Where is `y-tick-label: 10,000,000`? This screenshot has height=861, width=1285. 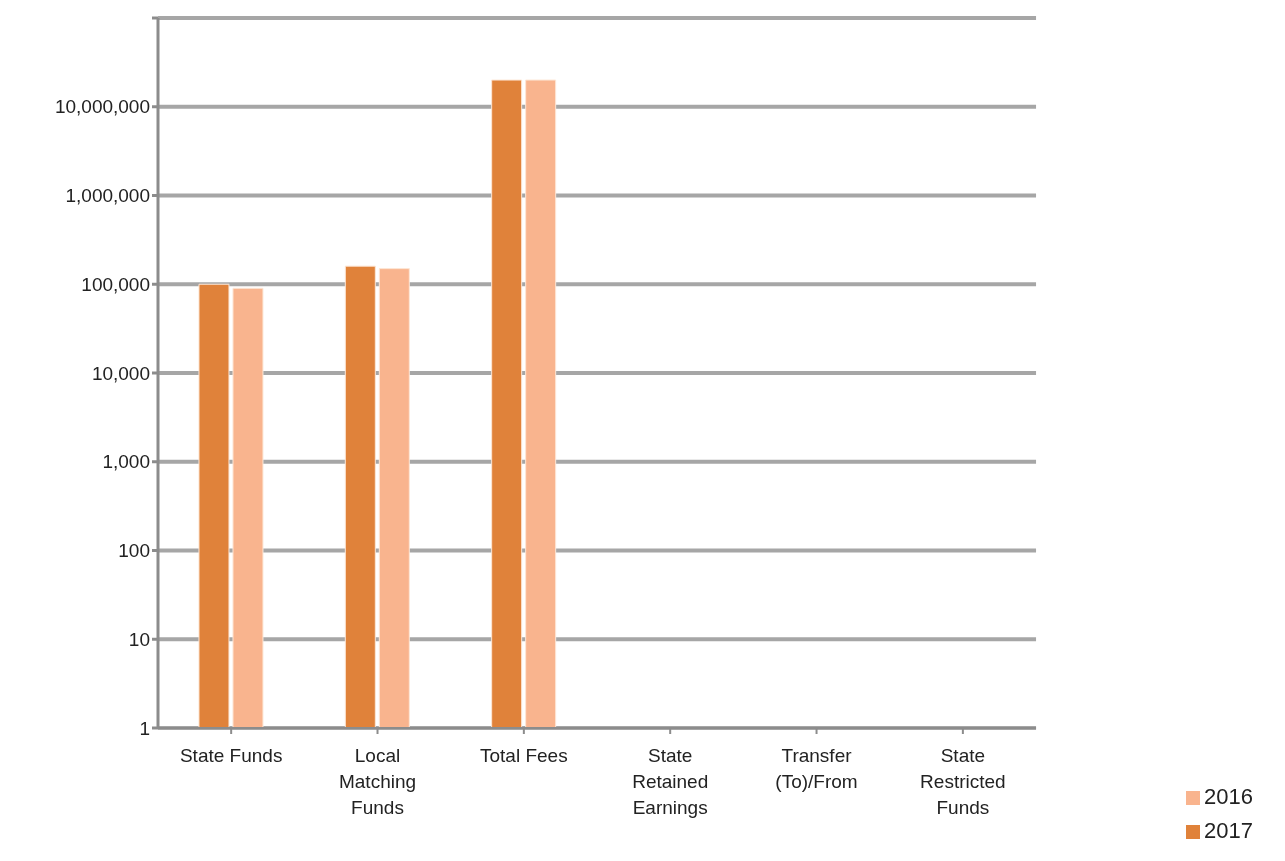
y-tick-label: 10,000,000 is located at coordinates (102, 107).